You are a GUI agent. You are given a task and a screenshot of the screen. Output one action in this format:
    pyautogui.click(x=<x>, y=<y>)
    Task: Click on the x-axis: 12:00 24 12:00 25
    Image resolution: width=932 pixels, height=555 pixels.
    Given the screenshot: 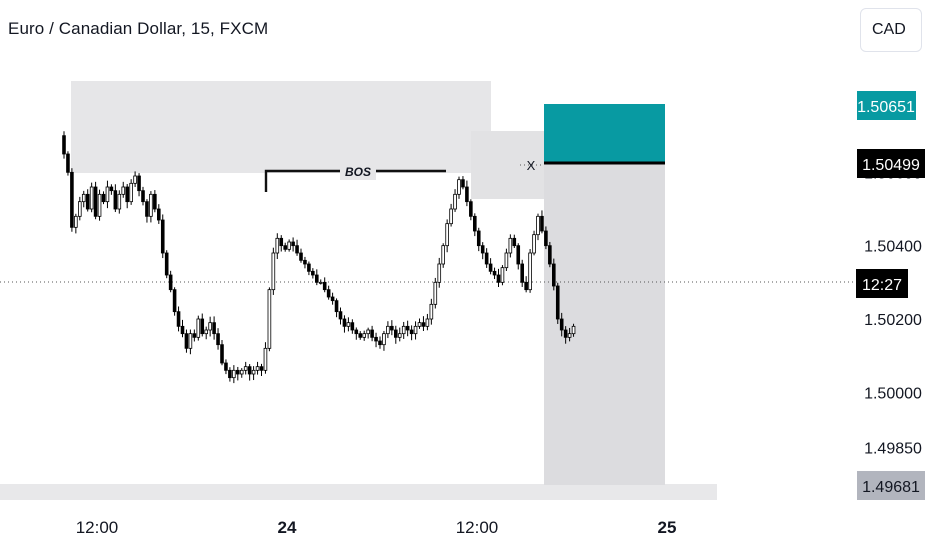 What is the action you would take?
    pyautogui.click(x=376, y=527)
    